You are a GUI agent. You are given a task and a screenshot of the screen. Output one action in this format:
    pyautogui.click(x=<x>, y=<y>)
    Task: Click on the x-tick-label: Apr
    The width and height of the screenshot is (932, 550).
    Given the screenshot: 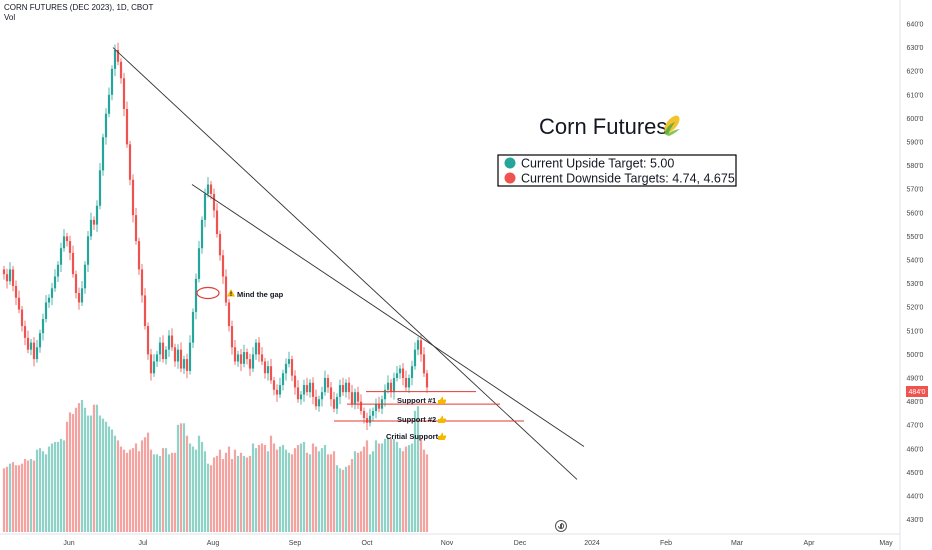 What is the action you would take?
    pyautogui.click(x=810, y=543)
    